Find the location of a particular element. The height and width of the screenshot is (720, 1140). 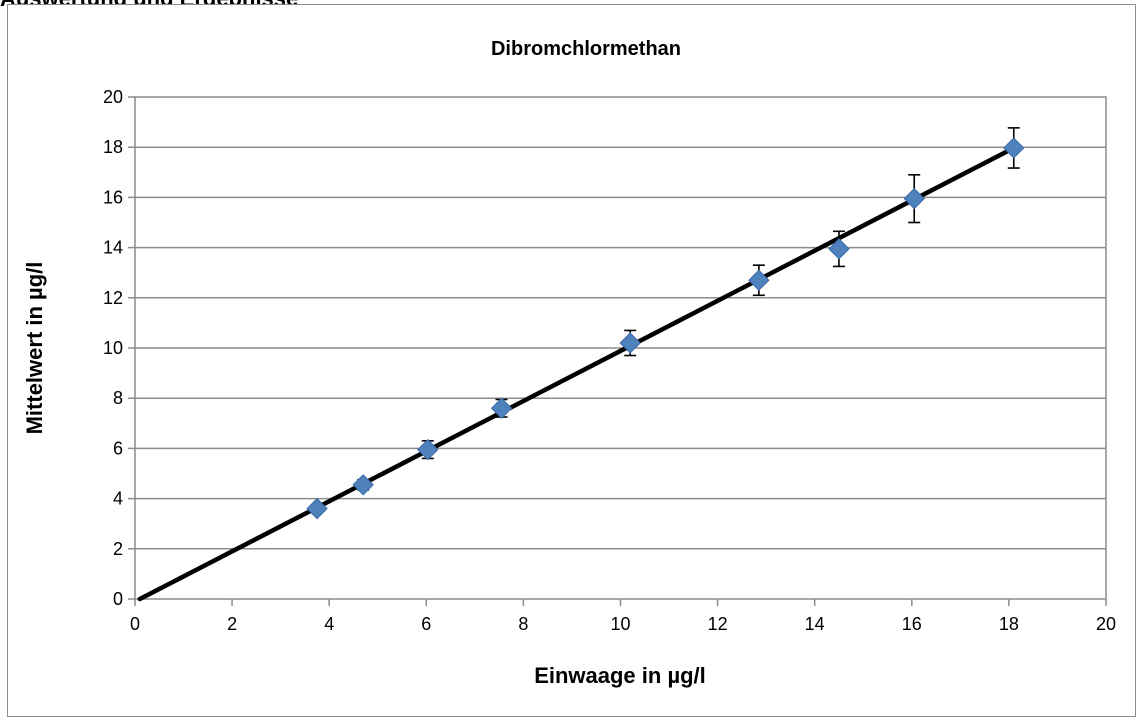

x-tick-label: 12 is located at coordinates (718, 624).